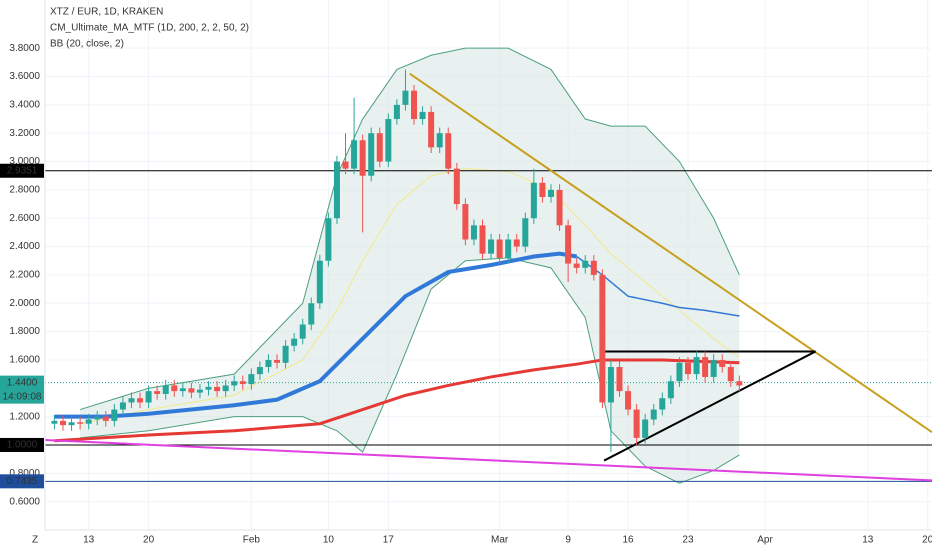 The height and width of the screenshot is (550, 932). Describe the element at coordinates (22, 396) in the screenshot. I see `countdown-label: 14:09:08` at that location.